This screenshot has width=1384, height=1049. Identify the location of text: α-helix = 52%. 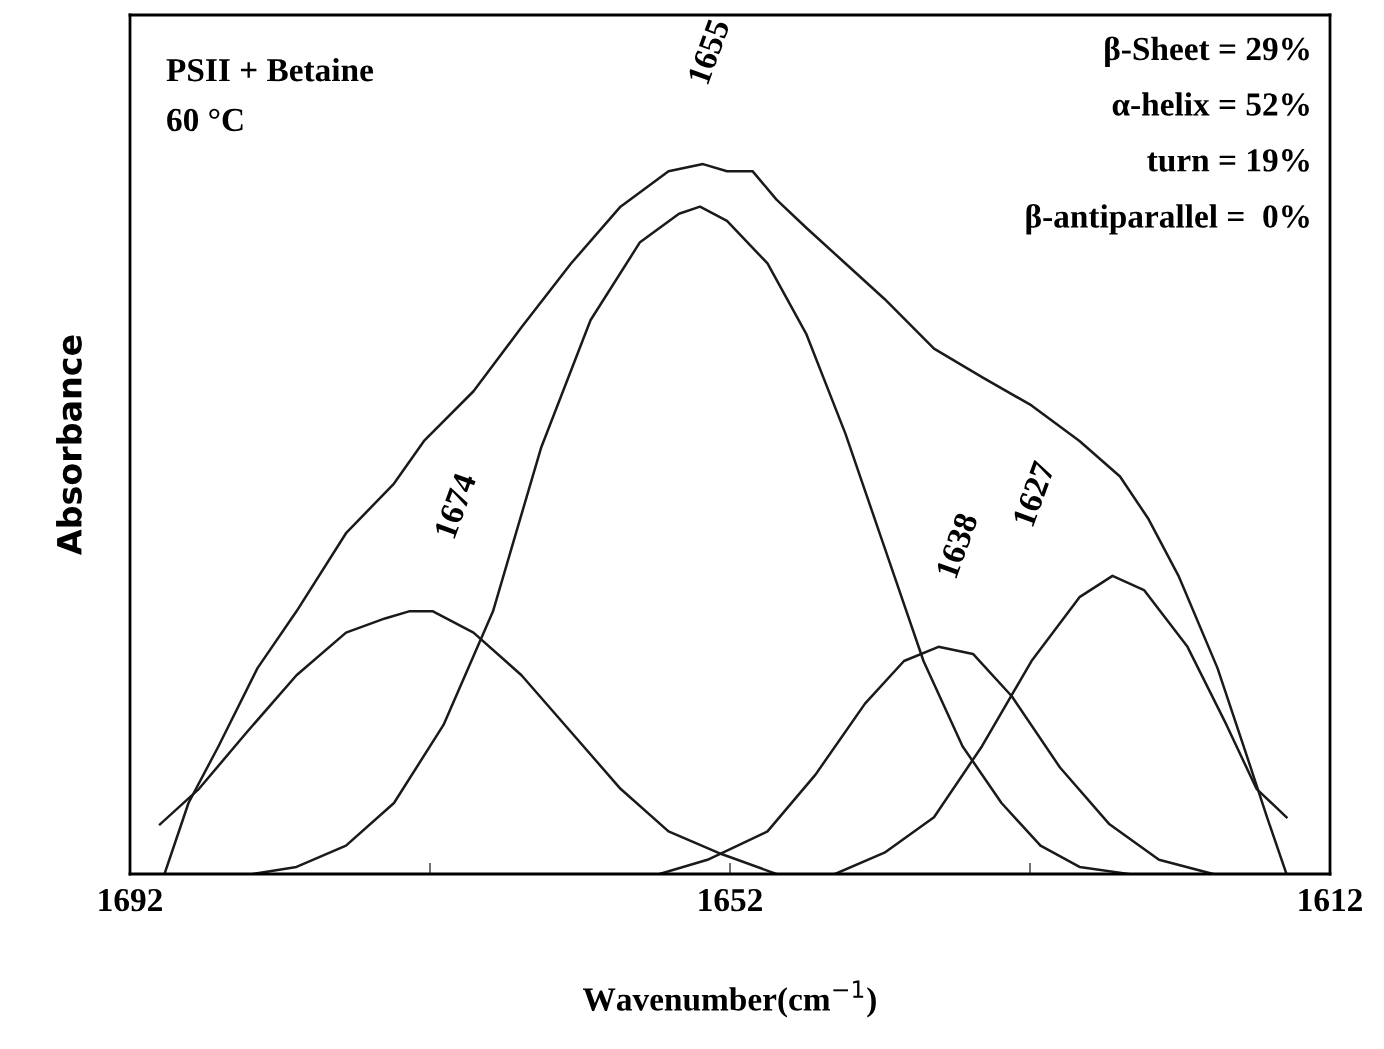
(1210, 104).